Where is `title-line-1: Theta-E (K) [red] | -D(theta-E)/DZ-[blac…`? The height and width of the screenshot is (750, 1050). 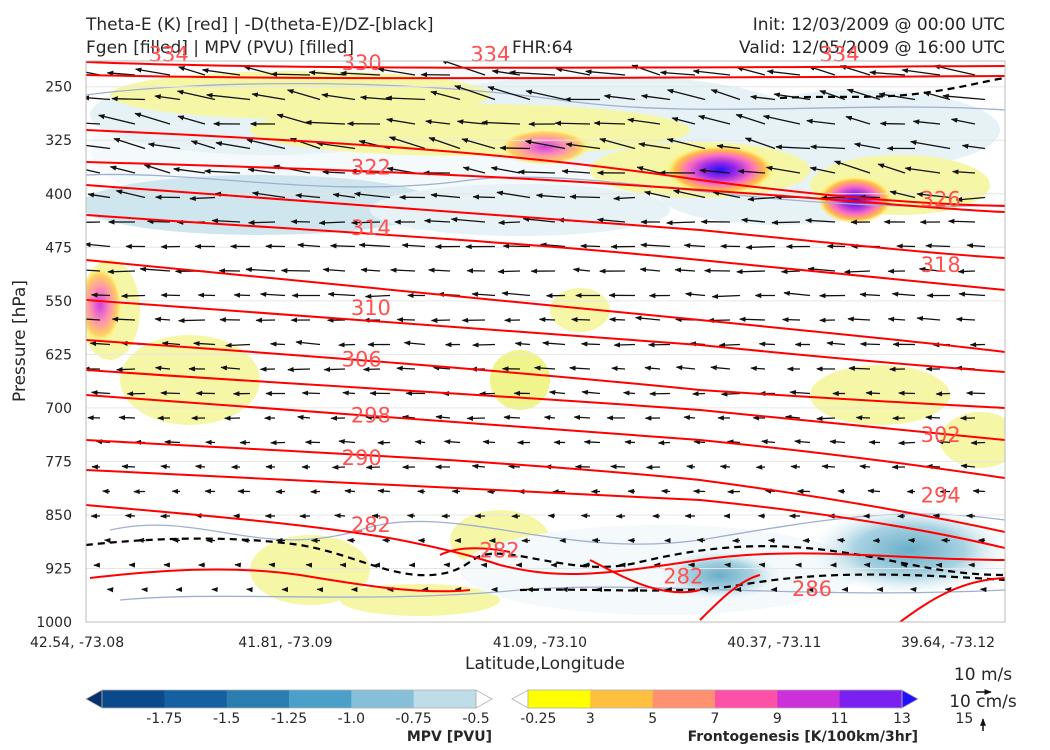
title-line-1: Theta-E (K) [red] | -D(theta-E)/DZ-[blac… is located at coordinates (260, 25).